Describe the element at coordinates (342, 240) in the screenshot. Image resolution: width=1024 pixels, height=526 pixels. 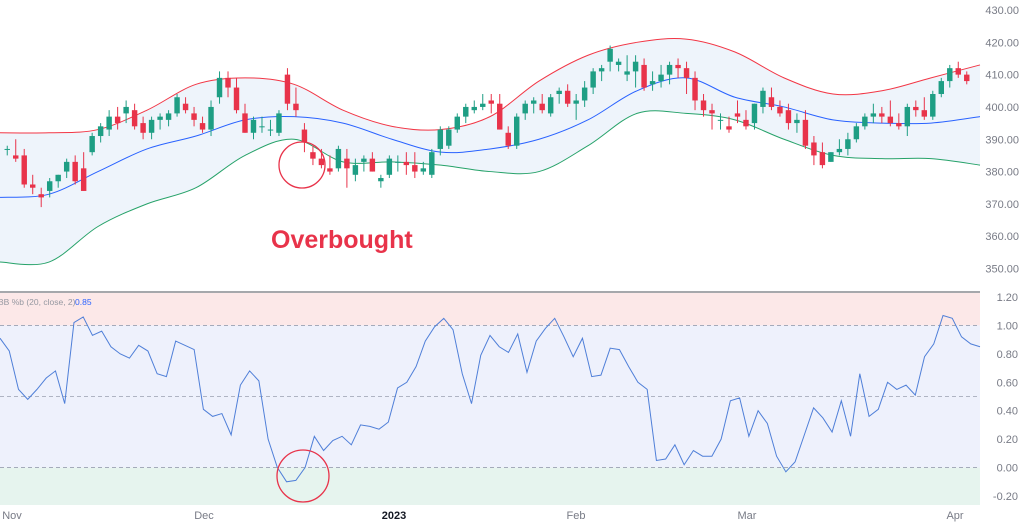
I see `overbought-annotation: Overbought` at that location.